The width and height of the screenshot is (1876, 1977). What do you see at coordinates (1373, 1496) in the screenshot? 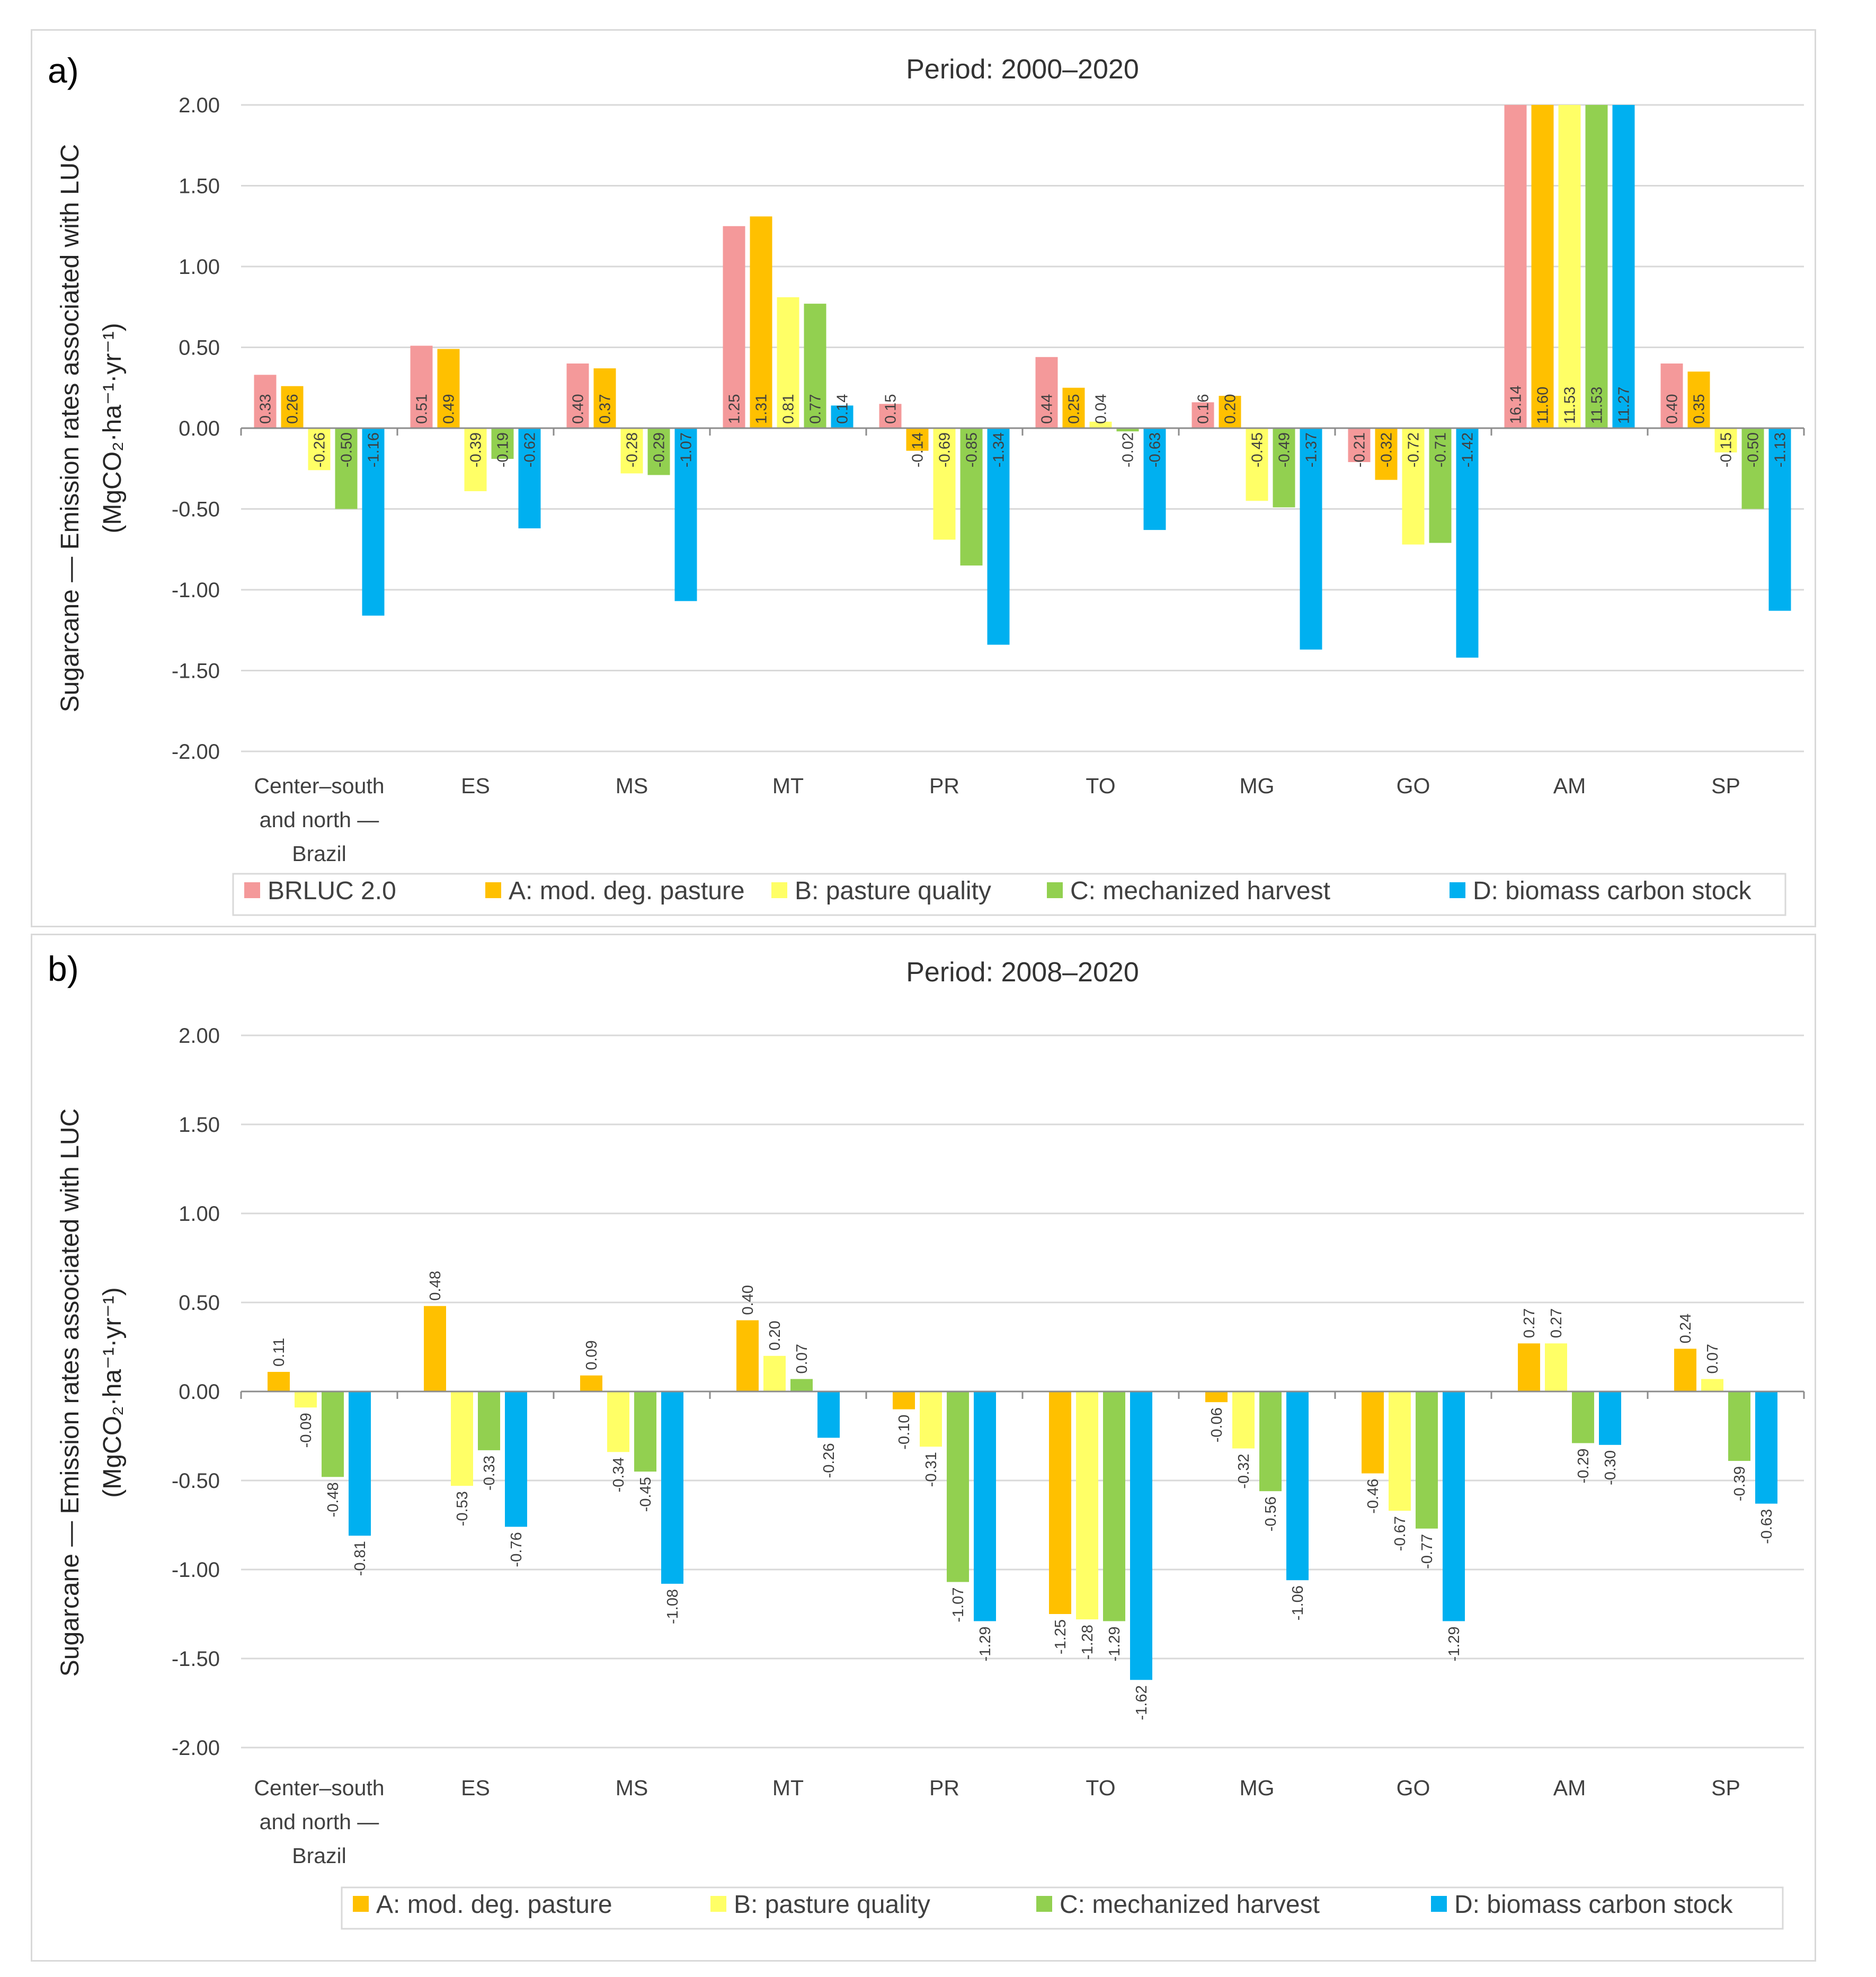
I see `chart-b-data-label: -0.46` at bounding box center [1373, 1496].